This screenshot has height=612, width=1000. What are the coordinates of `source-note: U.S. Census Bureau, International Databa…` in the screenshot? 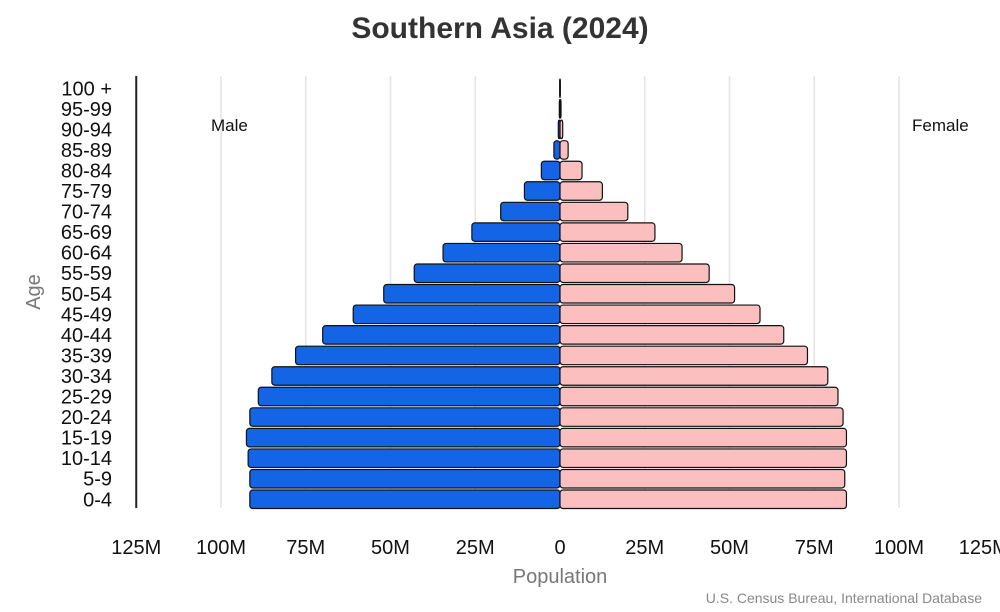 It's located at (843, 598).